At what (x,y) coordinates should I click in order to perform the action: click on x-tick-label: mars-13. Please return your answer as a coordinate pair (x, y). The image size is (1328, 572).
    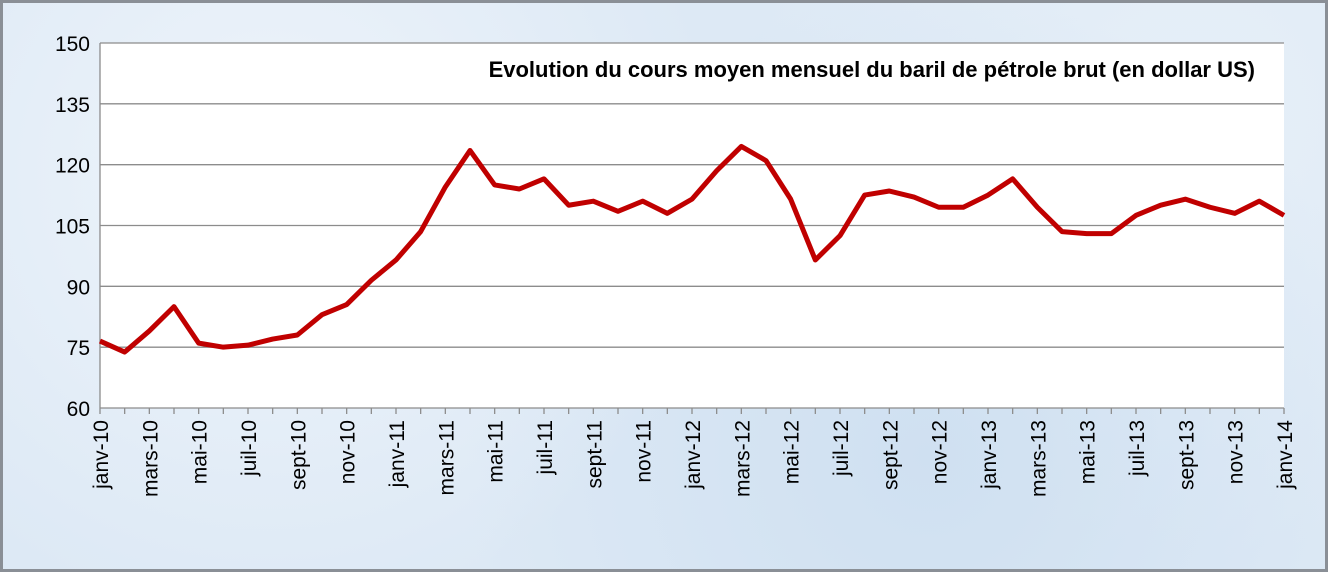
    Looking at the image, I should click on (1038, 458).